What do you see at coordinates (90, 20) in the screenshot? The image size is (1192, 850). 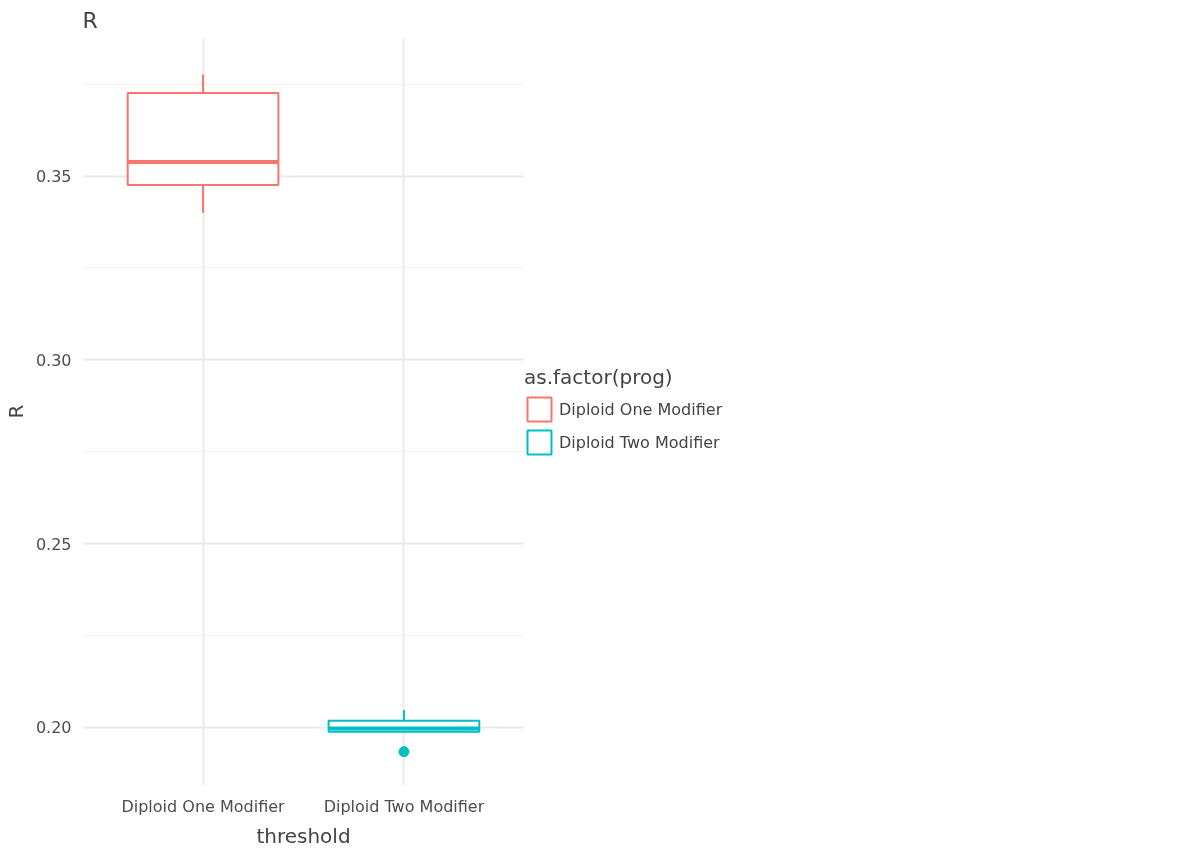 I see `chart-title: R` at bounding box center [90, 20].